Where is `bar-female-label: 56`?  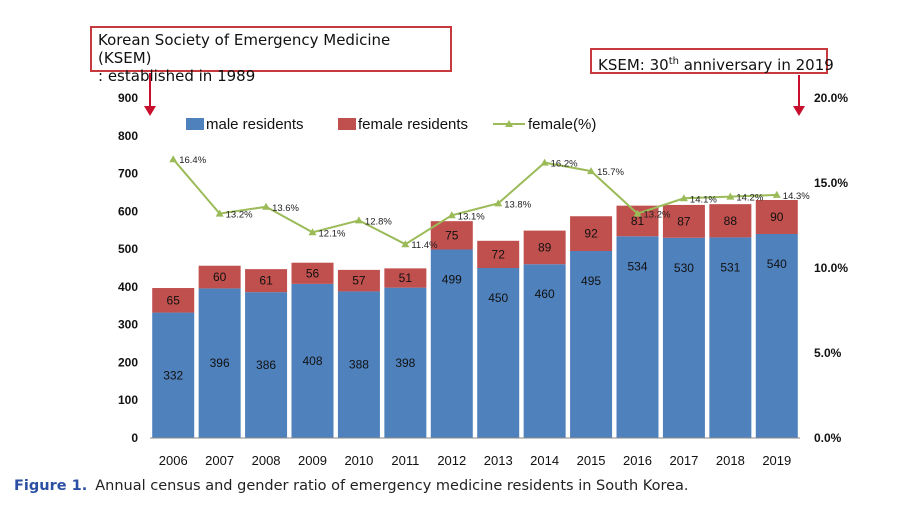 bar-female-label: 56 is located at coordinates (313, 273).